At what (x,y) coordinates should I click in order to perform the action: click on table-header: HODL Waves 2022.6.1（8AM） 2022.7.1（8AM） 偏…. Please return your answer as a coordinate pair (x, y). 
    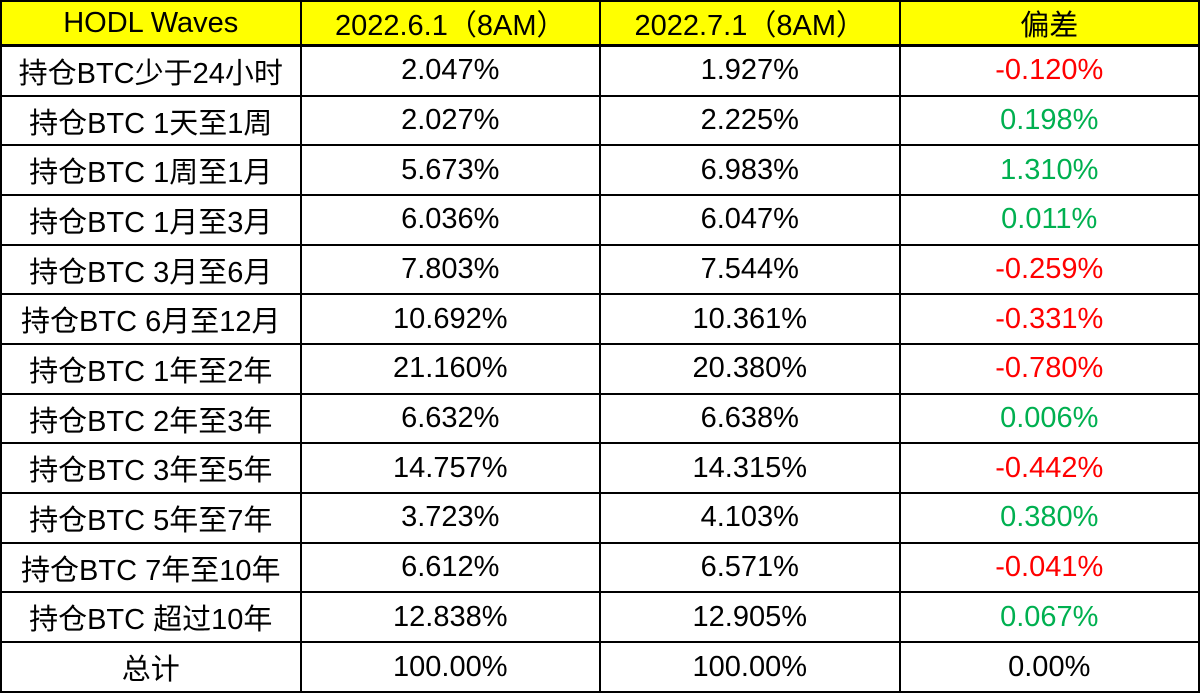
    Looking at the image, I should click on (600, 23).